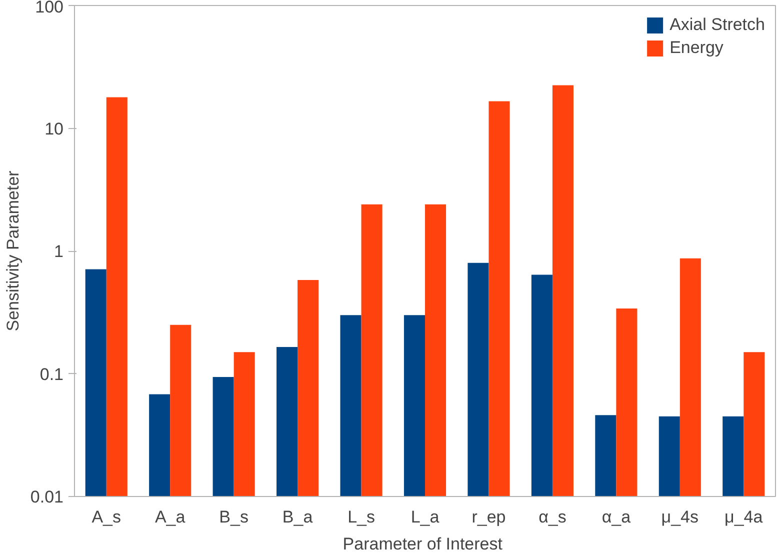 This screenshot has width=780, height=556. I want to click on x-axis-title: Parameter of Interest, so click(422, 544).